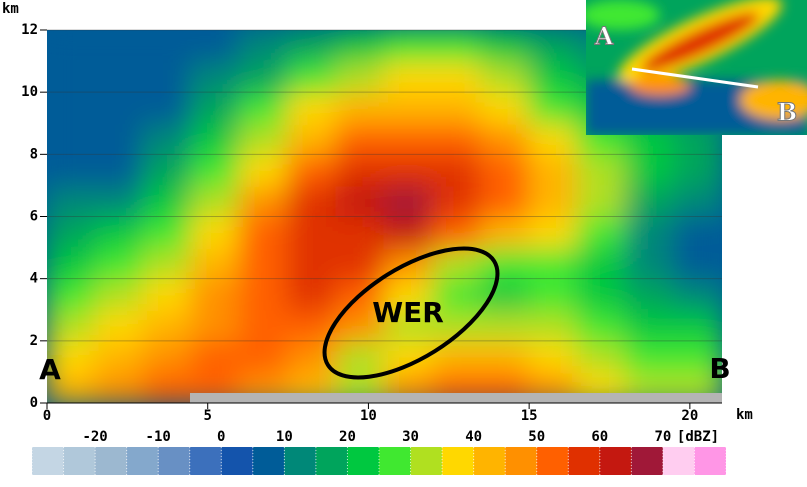 This screenshot has height=487, width=807. What do you see at coordinates (662, 437) in the screenshot?
I see `colorbar-tick-label: 70` at bounding box center [662, 437].